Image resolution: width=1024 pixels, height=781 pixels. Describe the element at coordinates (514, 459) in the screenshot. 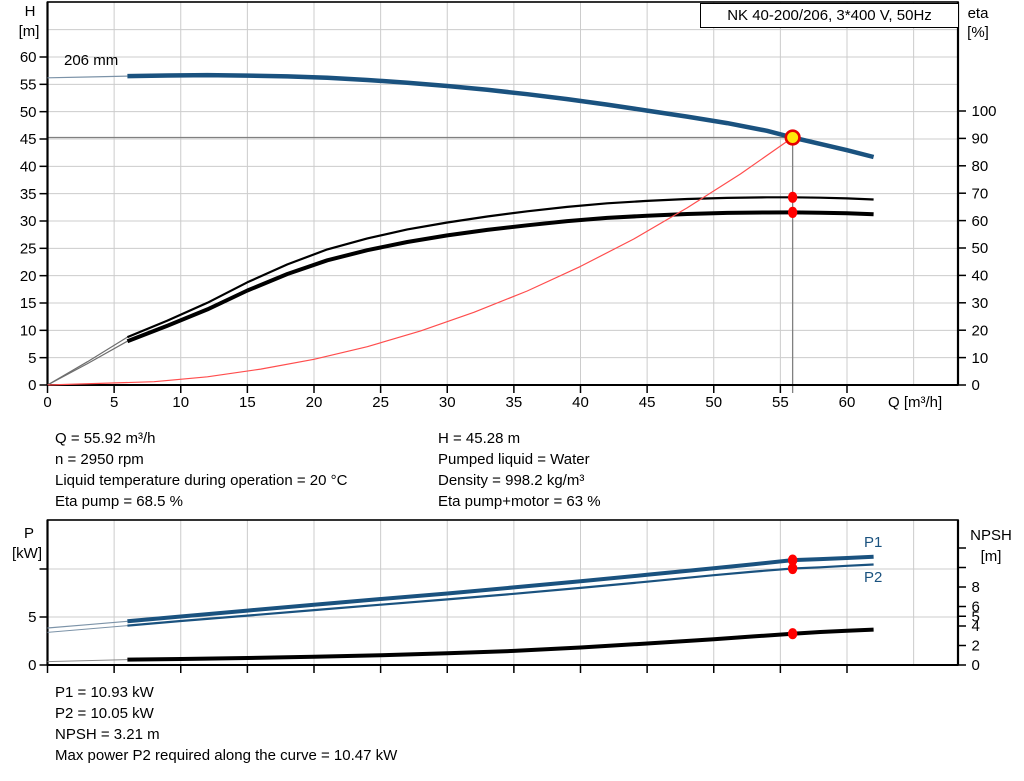

I see `info-pumped-liquid: Pumped liquid = Water` at that location.